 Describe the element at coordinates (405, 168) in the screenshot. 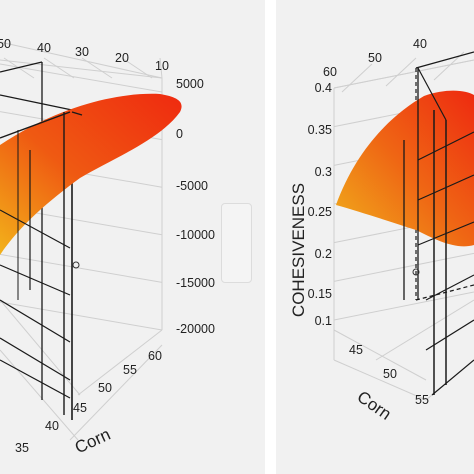

I see `right-response-surface` at that location.